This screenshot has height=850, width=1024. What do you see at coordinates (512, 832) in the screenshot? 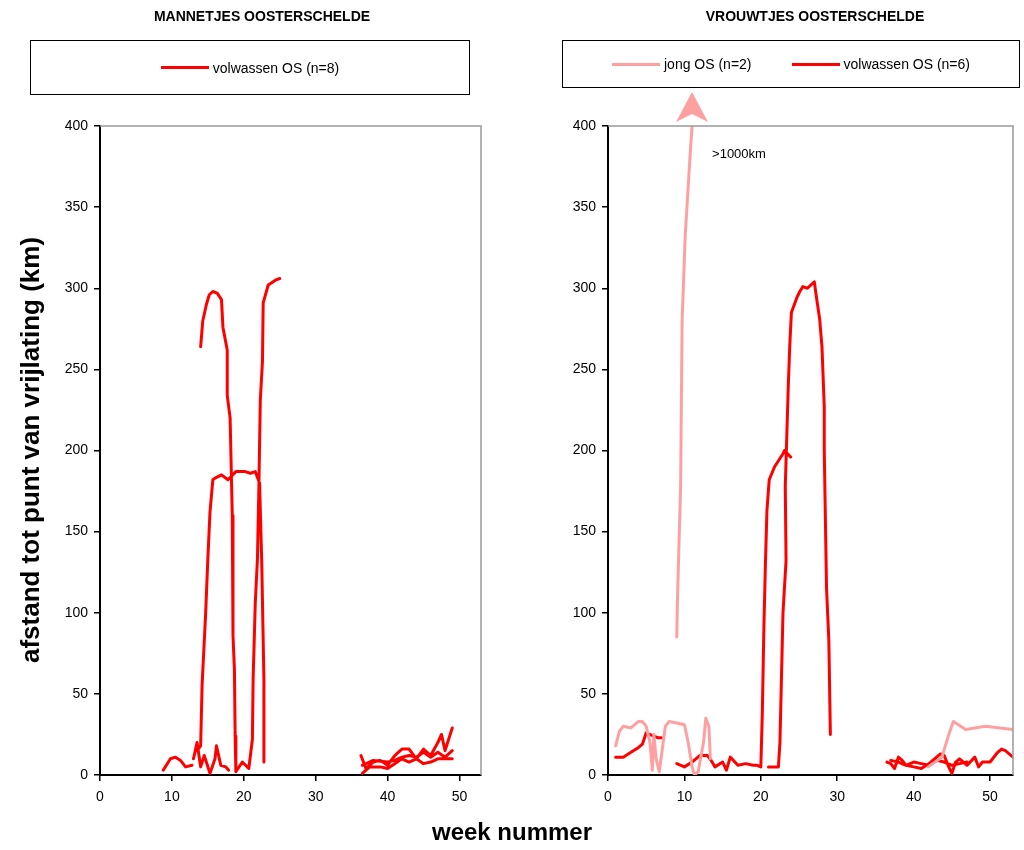
I see `x-axis-title: week nummer` at bounding box center [512, 832].